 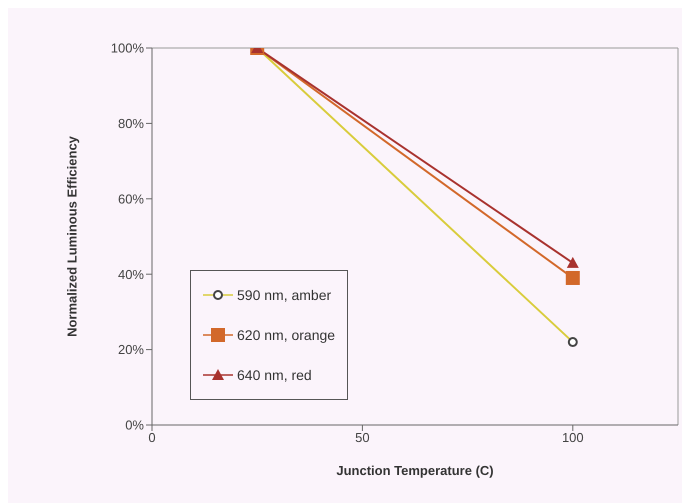 I want to click on x-axis-title: Junction Temperature (C), so click(x=415, y=470).